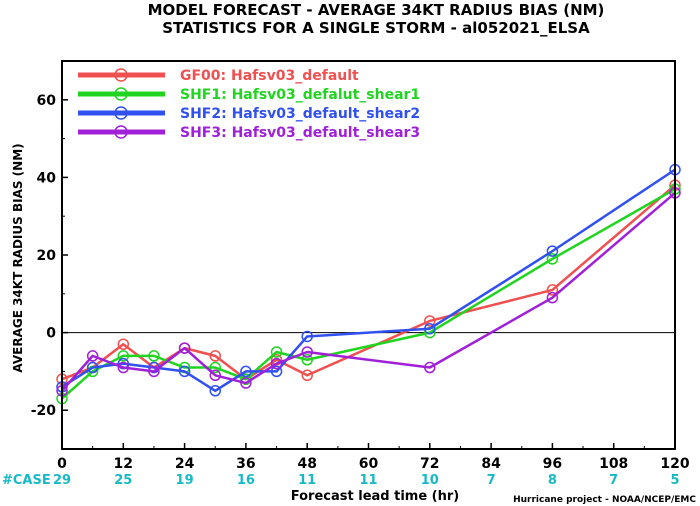 This screenshot has width=700, height=506. What do you see at coordinates (47, 101) in the screenshot?
I see `y-tick-label-4: 60` at bounding box center [47, 101].